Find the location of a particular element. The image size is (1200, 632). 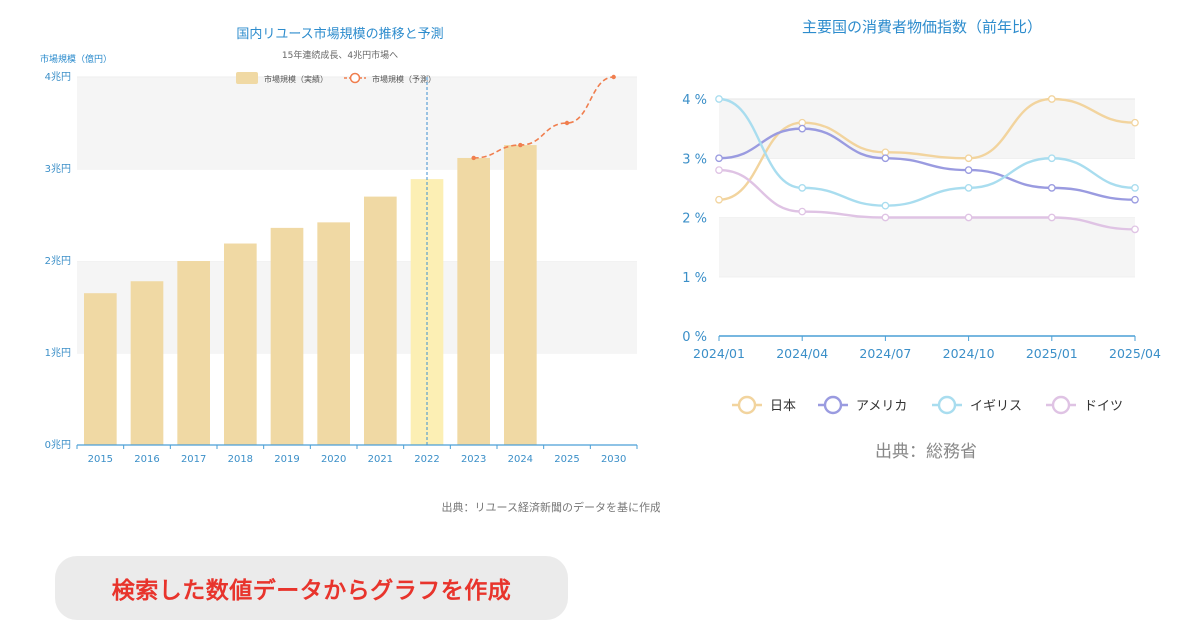

x-tick-label: 2020 is located at coordinates (333, 459).